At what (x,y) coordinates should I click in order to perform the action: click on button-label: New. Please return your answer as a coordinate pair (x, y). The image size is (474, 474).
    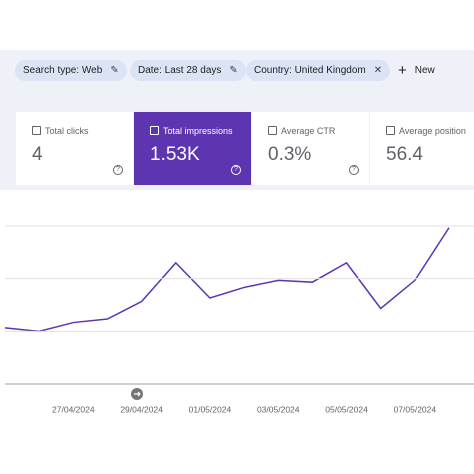
    Looking at the image, I should click on (424, 70).